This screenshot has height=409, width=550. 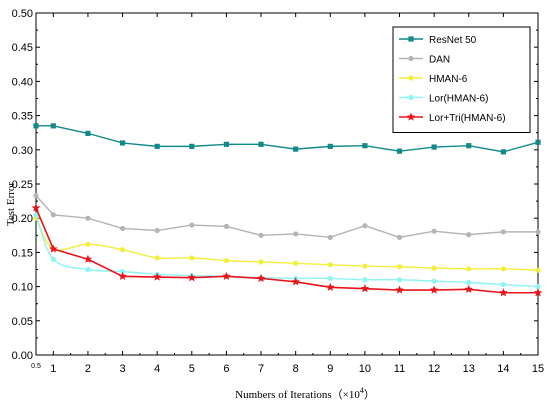 What do you see at coordinates (22, 219) in the screenshot?
I see `y-tick-label: 0.20` at bounding box center [22, 219].